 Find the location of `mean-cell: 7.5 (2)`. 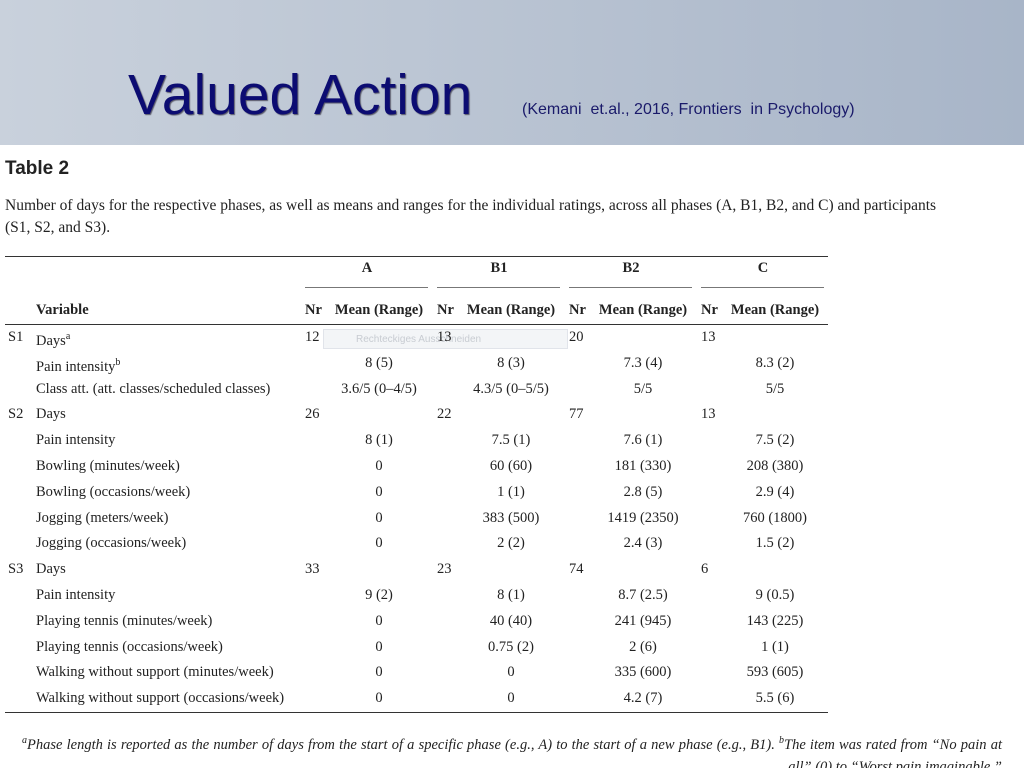

mean-cell: 7.5 (2) is located at coordinates (775, 440).